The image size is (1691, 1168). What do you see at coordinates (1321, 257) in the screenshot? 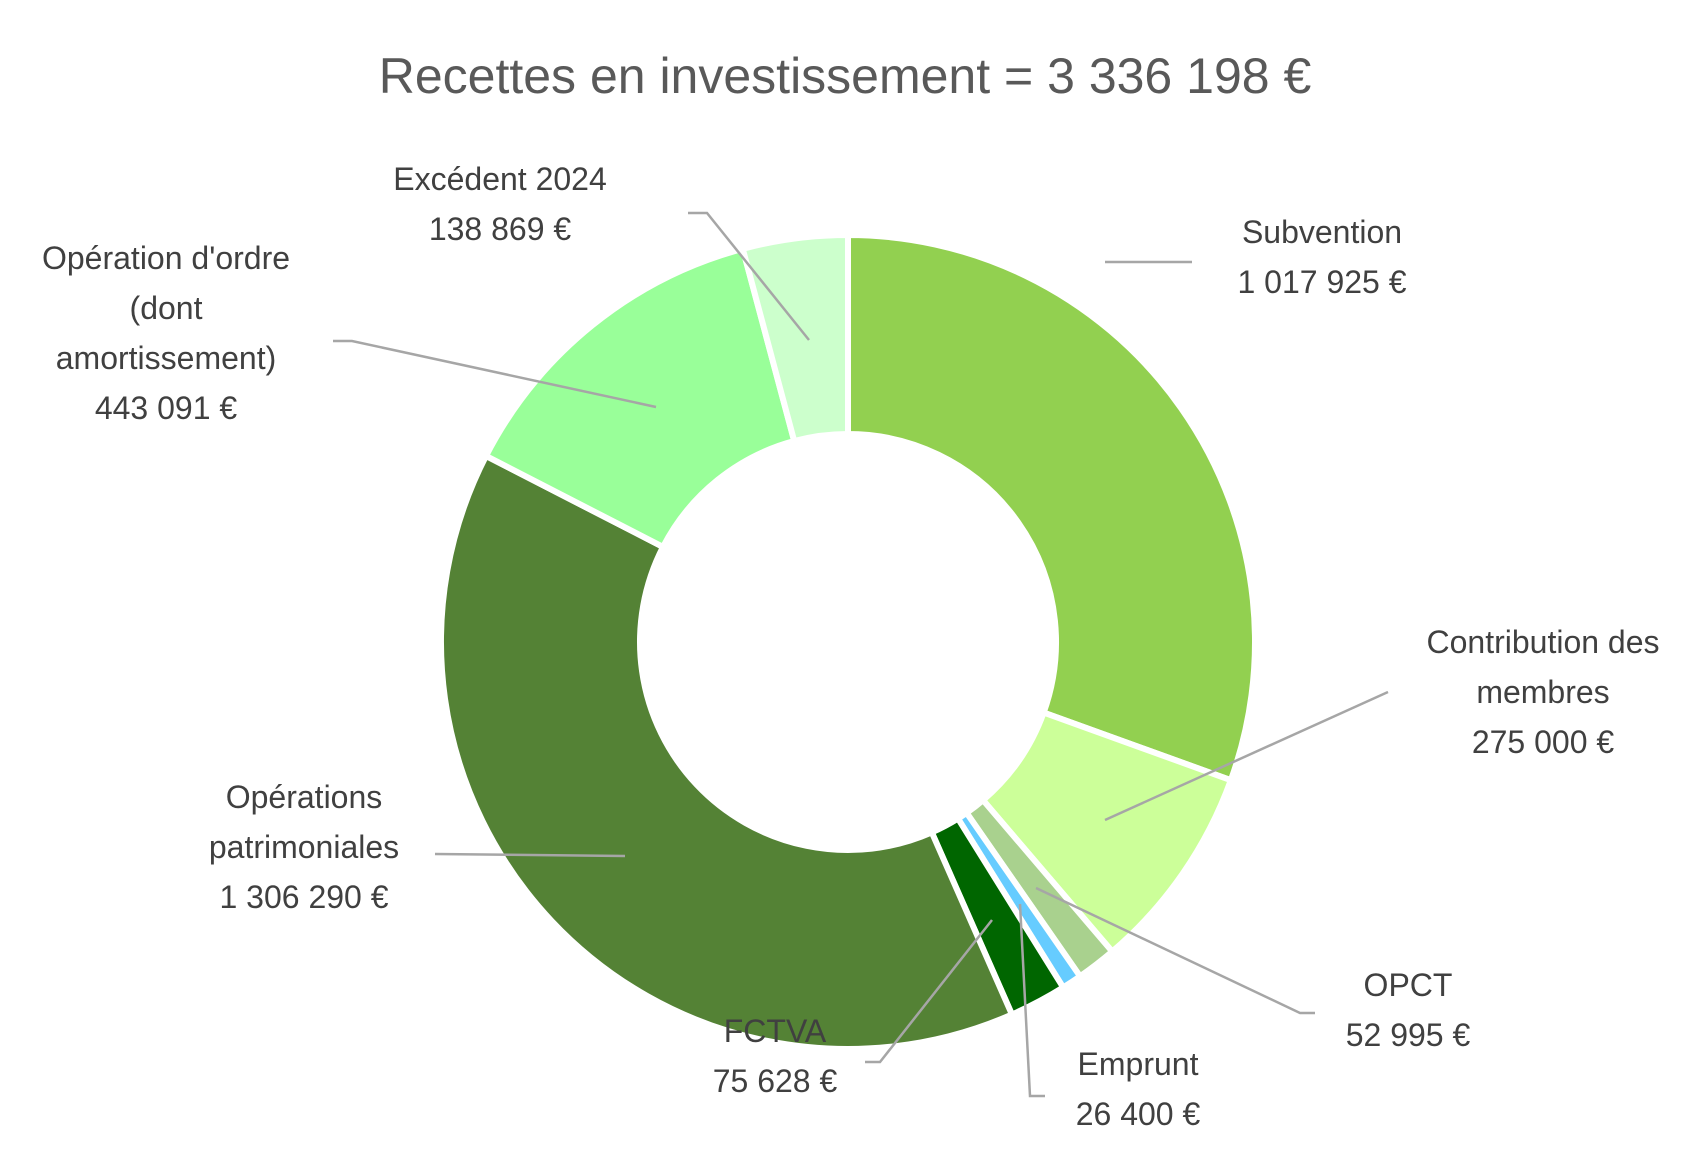
I see `slice-label-subvention: Subvention 1 017 925 €` at bounding box center [1321, 257].